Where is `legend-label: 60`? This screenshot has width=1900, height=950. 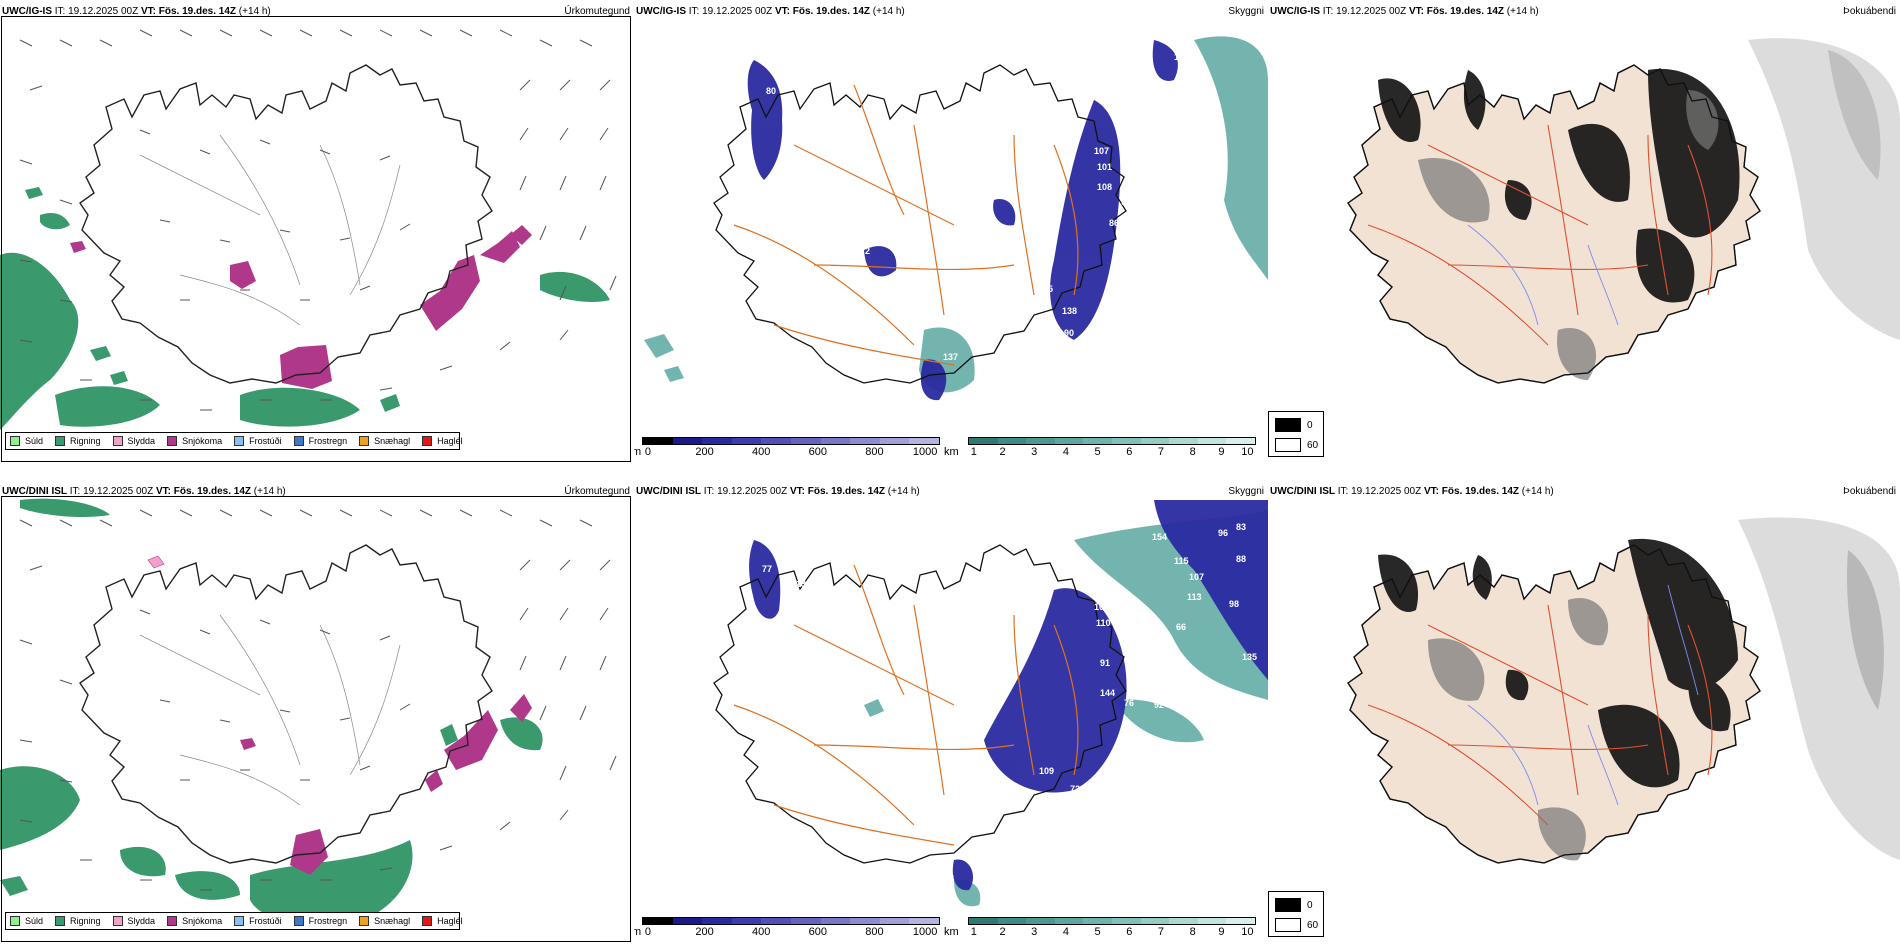
legend-label: 60 is located at coordinates (1313, 925).